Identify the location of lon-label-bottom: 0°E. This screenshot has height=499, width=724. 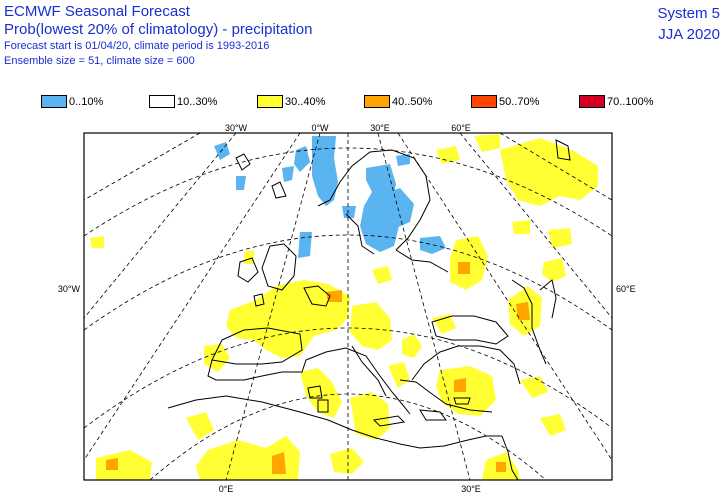
(226, 489).